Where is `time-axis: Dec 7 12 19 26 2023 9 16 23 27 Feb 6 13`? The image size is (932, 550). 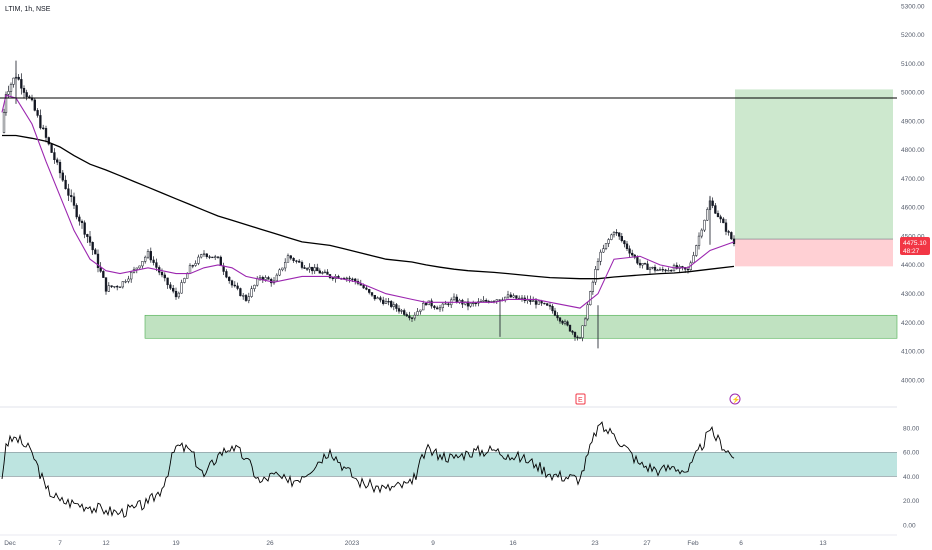 time-axis: Dec 7 12 19 26 2023 9 16 23 27 Feb 6 13 is located at coordinates (448, 540).